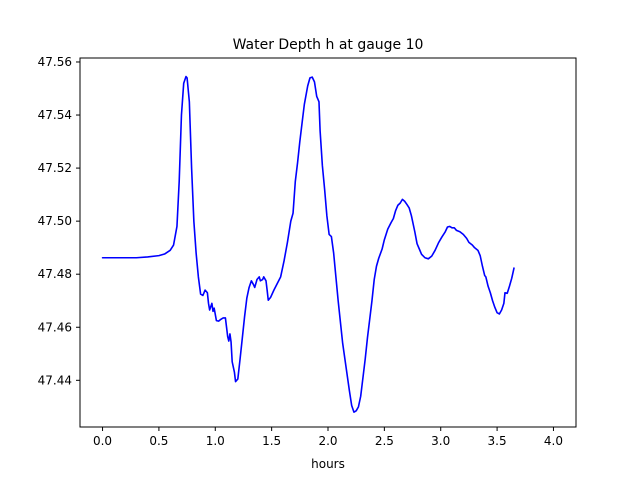 This screenshot has height=484, width=640. I want to click on y-tick-label: 47.48, so click(55, 274).